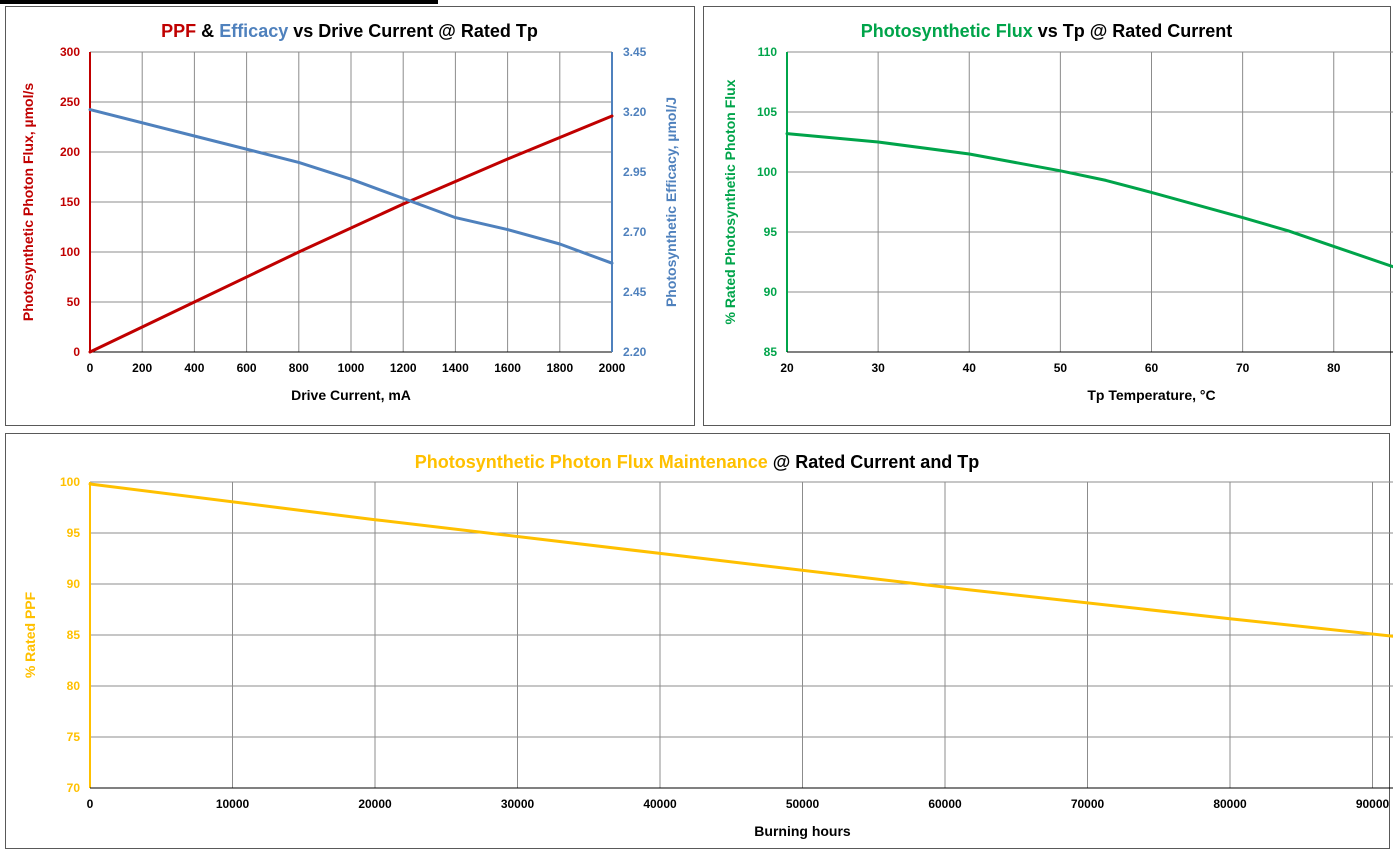 The height and width of the screenshot is (850, 1393). Describe the element at coordinates (1133, 31) in the screenshot. I see `chart2-title-part: vs Tp @ Rated Current` at that location.